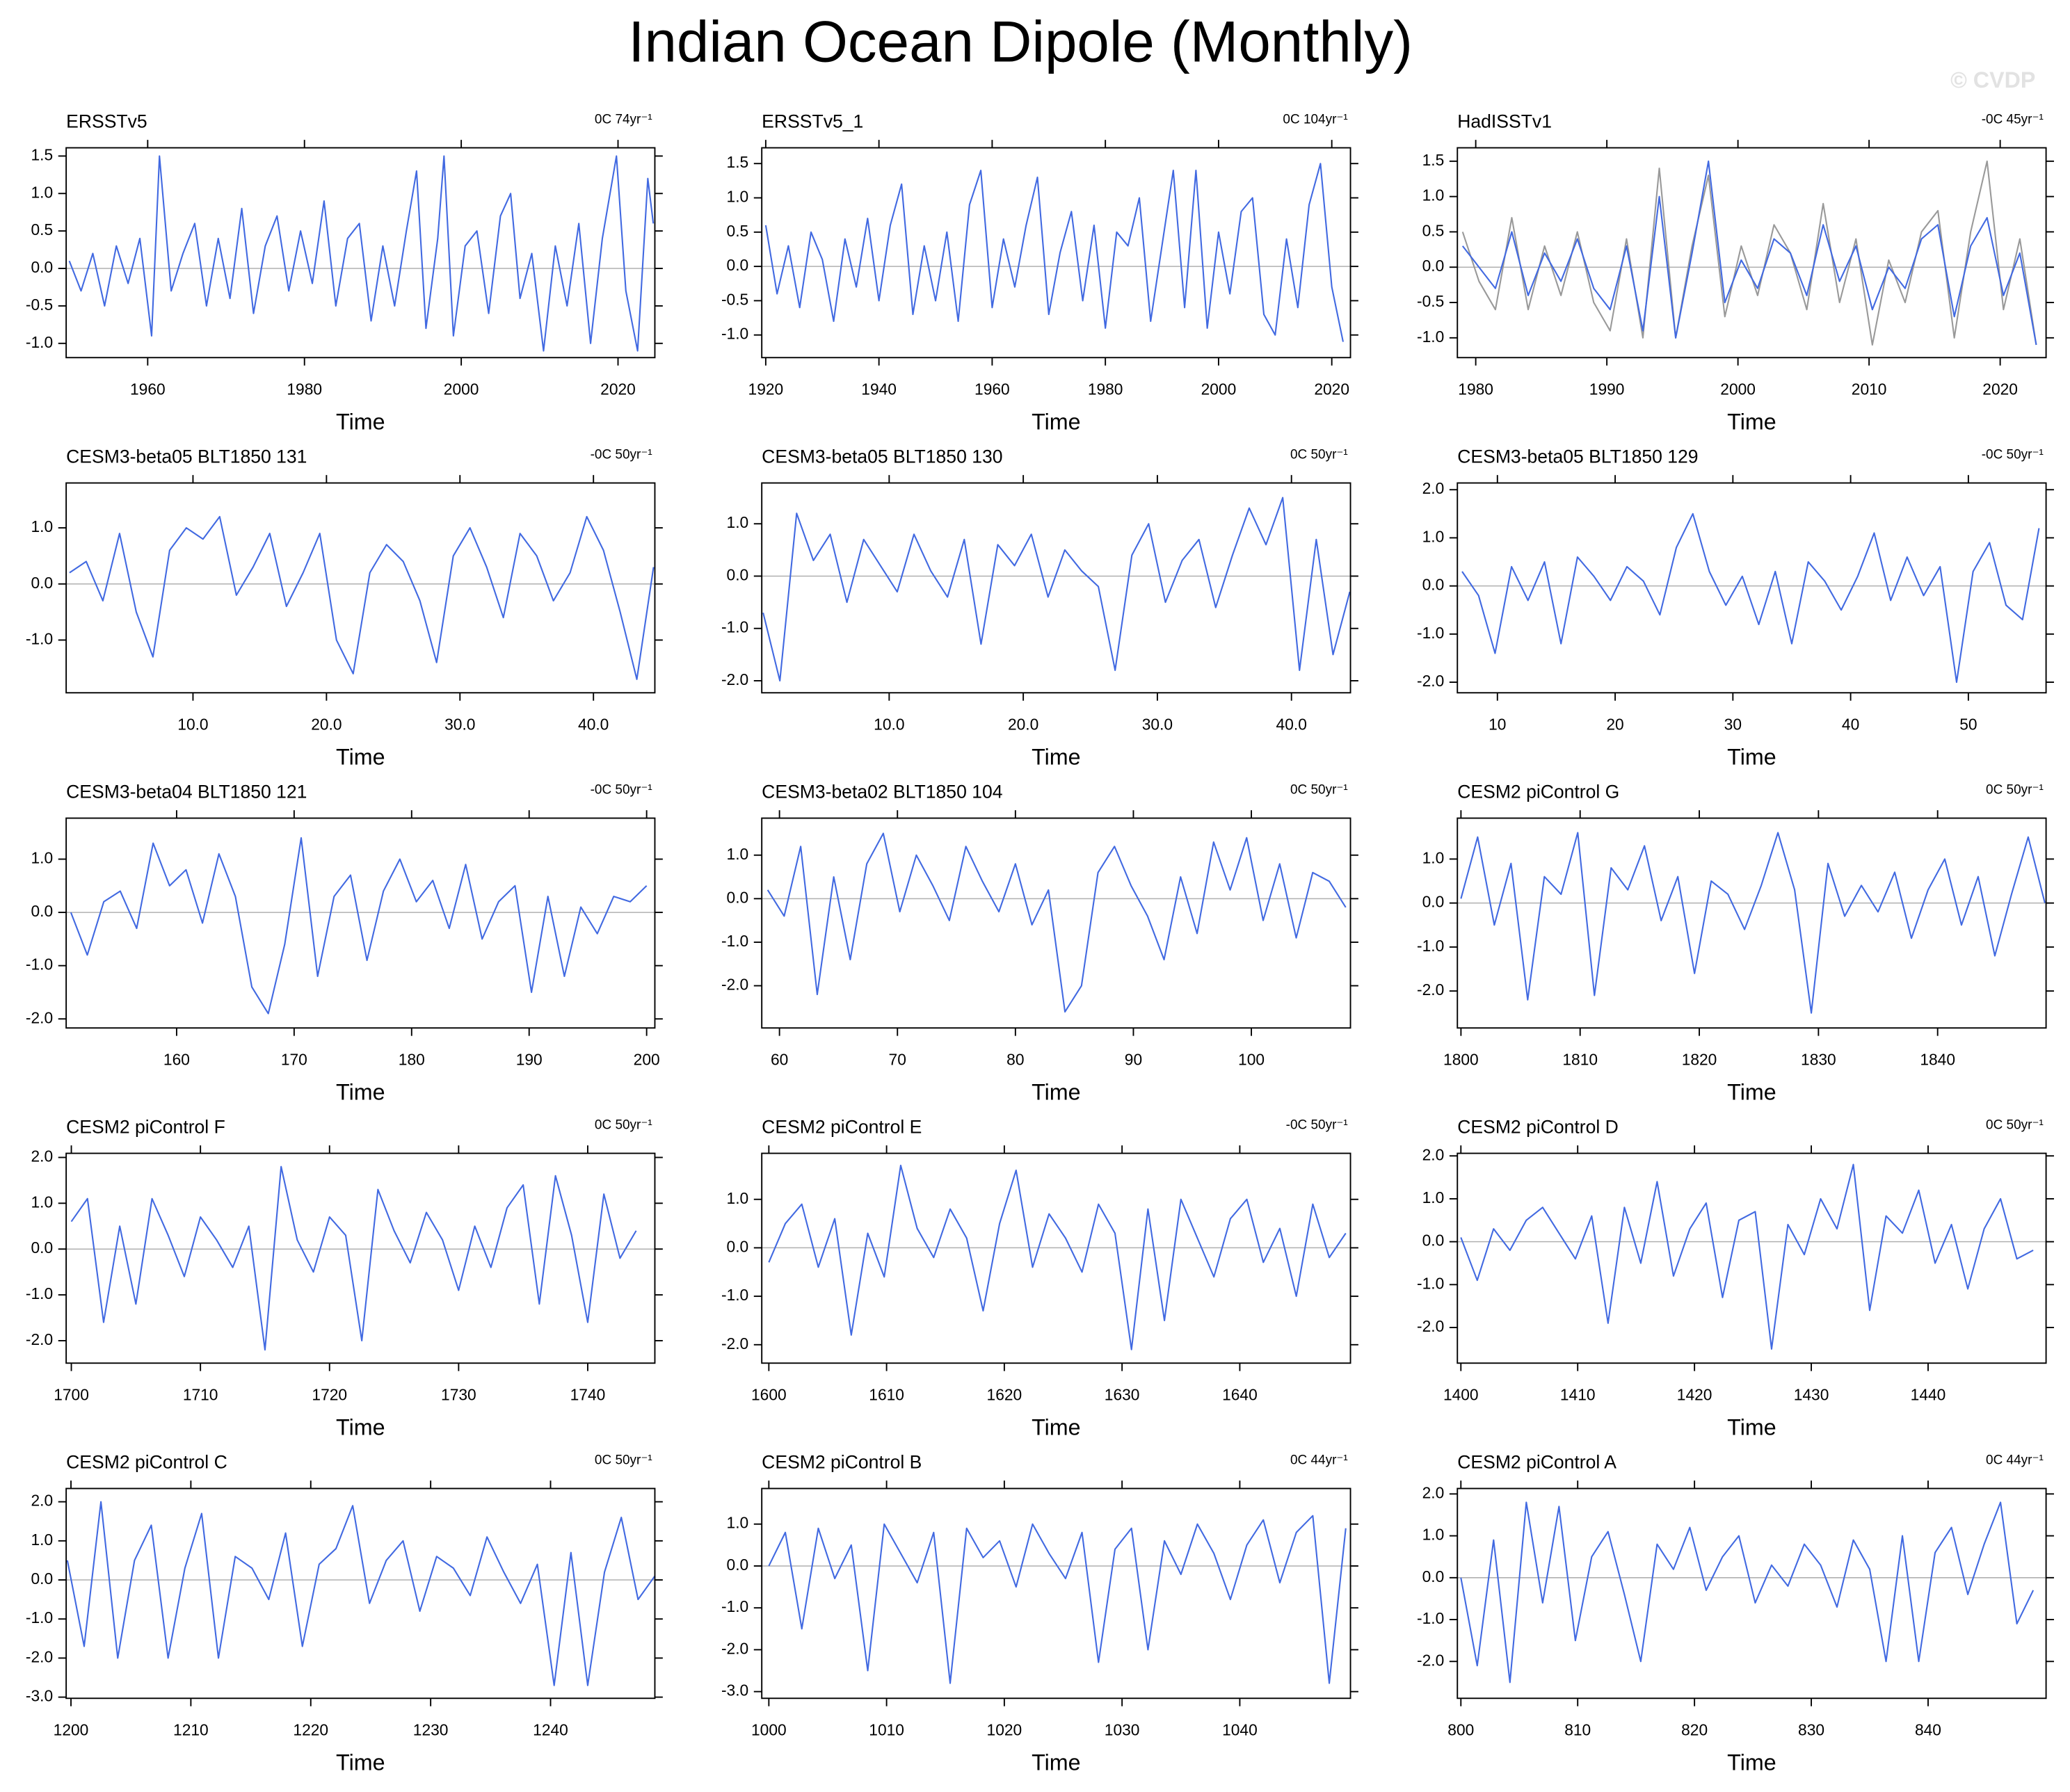 The height and width of the screenshot is (1792, 2070). I want to click on watermark: © CVDP, so click(1992, 80).